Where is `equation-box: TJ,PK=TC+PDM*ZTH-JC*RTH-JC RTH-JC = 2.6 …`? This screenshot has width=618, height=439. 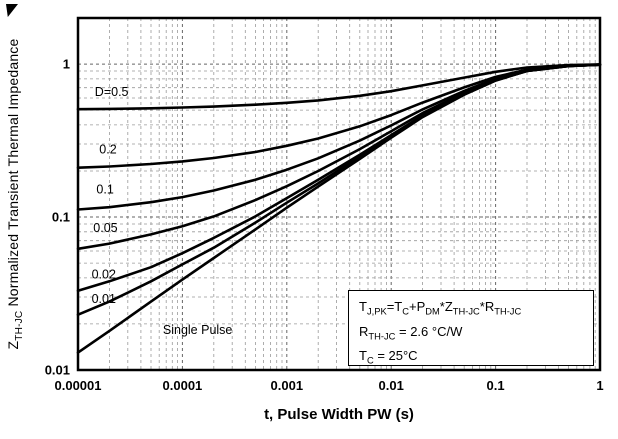
equation-box: TJ,PK=TC+PDM*ZTH-JC*RTH-JC RTH-JC = 2.6 … is located at coordinates (471, 328).